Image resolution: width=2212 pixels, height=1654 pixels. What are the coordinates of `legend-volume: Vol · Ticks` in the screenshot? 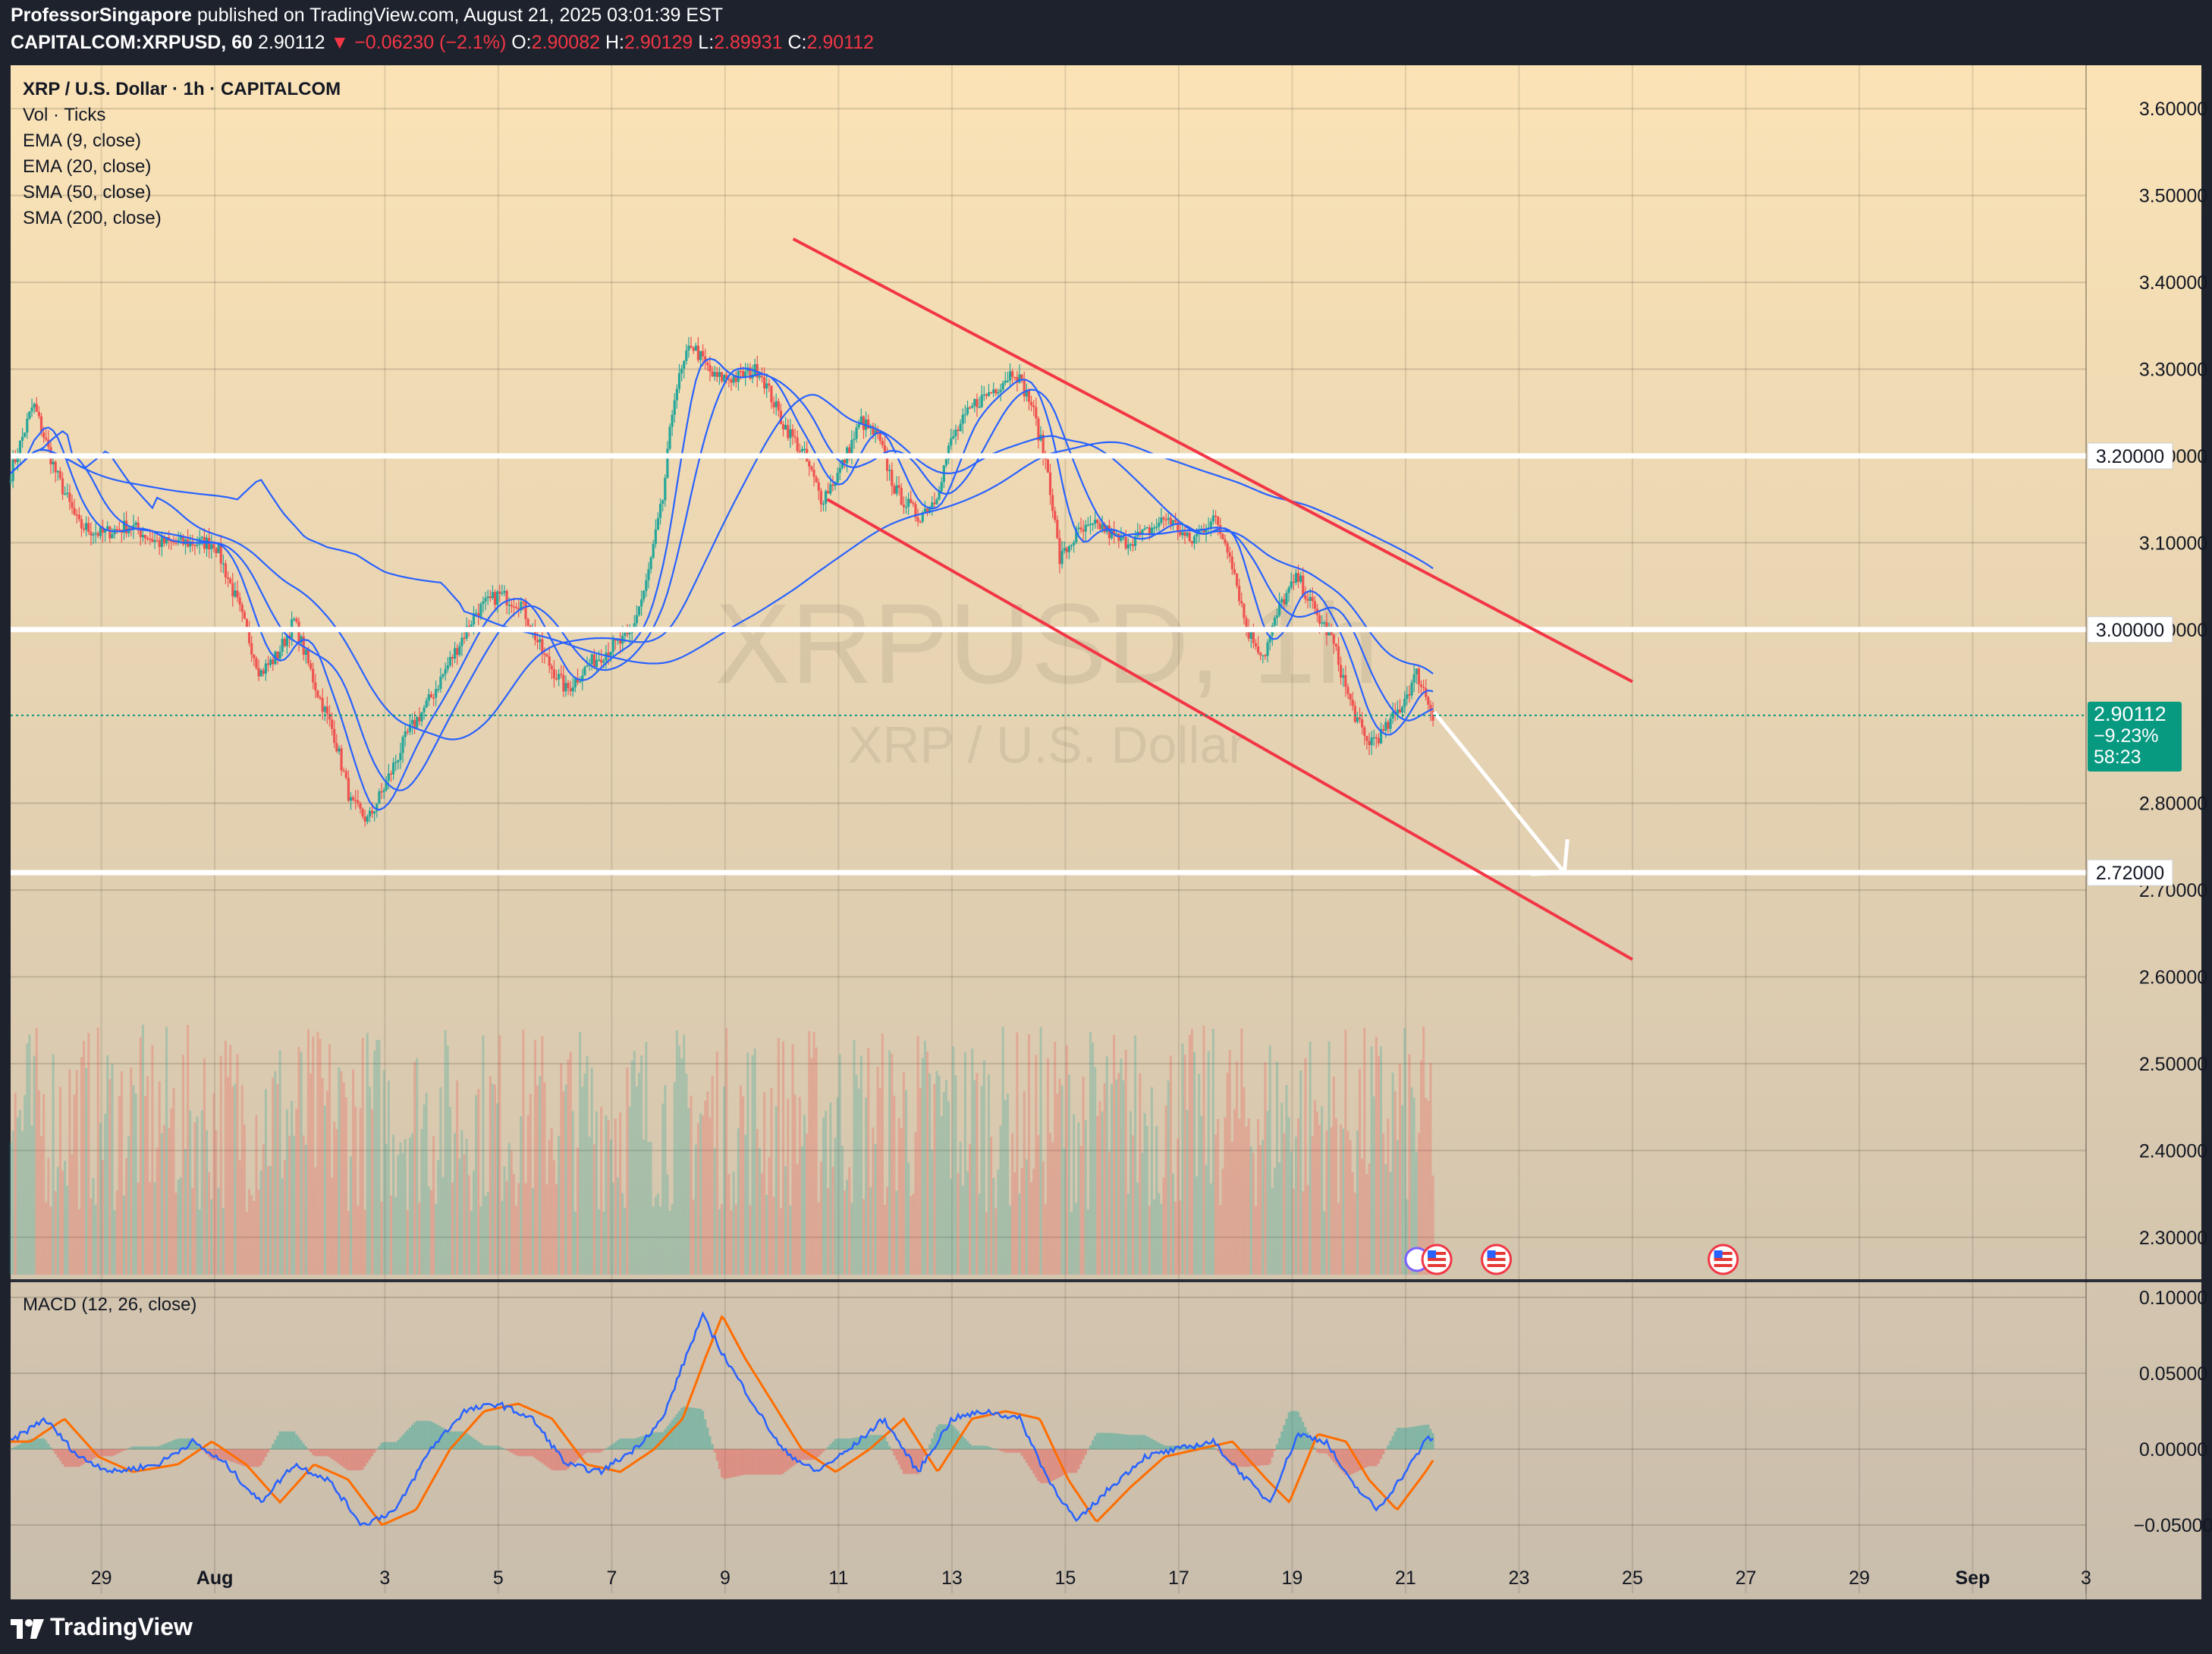 It's located at (64, 115).